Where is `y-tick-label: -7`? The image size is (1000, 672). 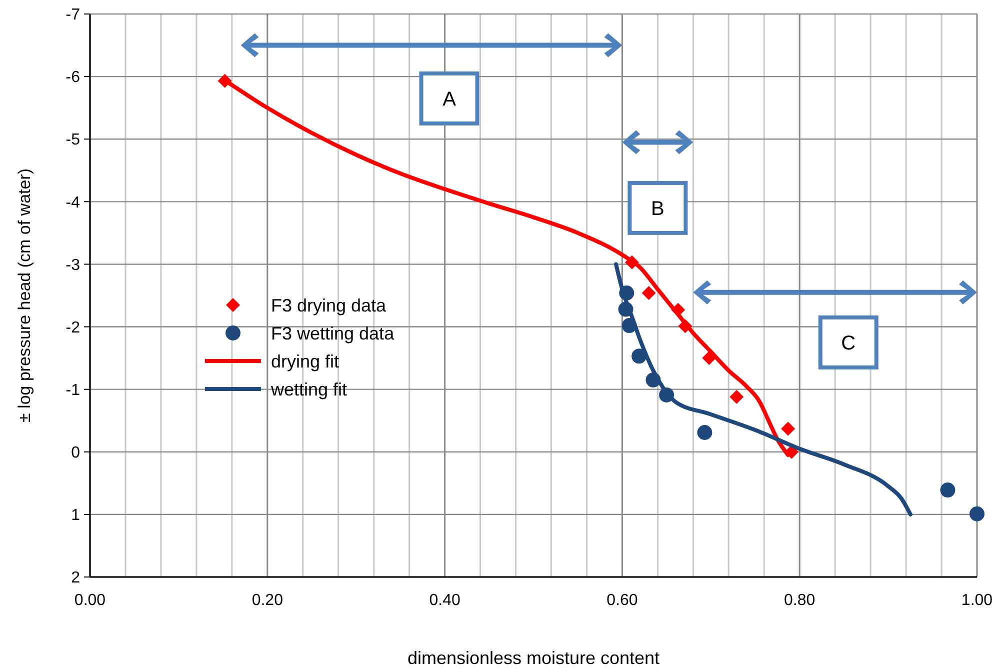
y-tick-label: -7 is located at coordinates (73, 15).